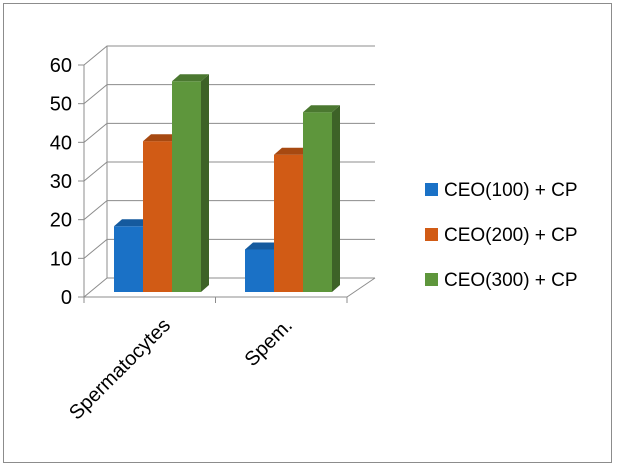  Describe the element at coordinates (61, 259) in the screenshot. I see `y-tick-label: 10` at that location.